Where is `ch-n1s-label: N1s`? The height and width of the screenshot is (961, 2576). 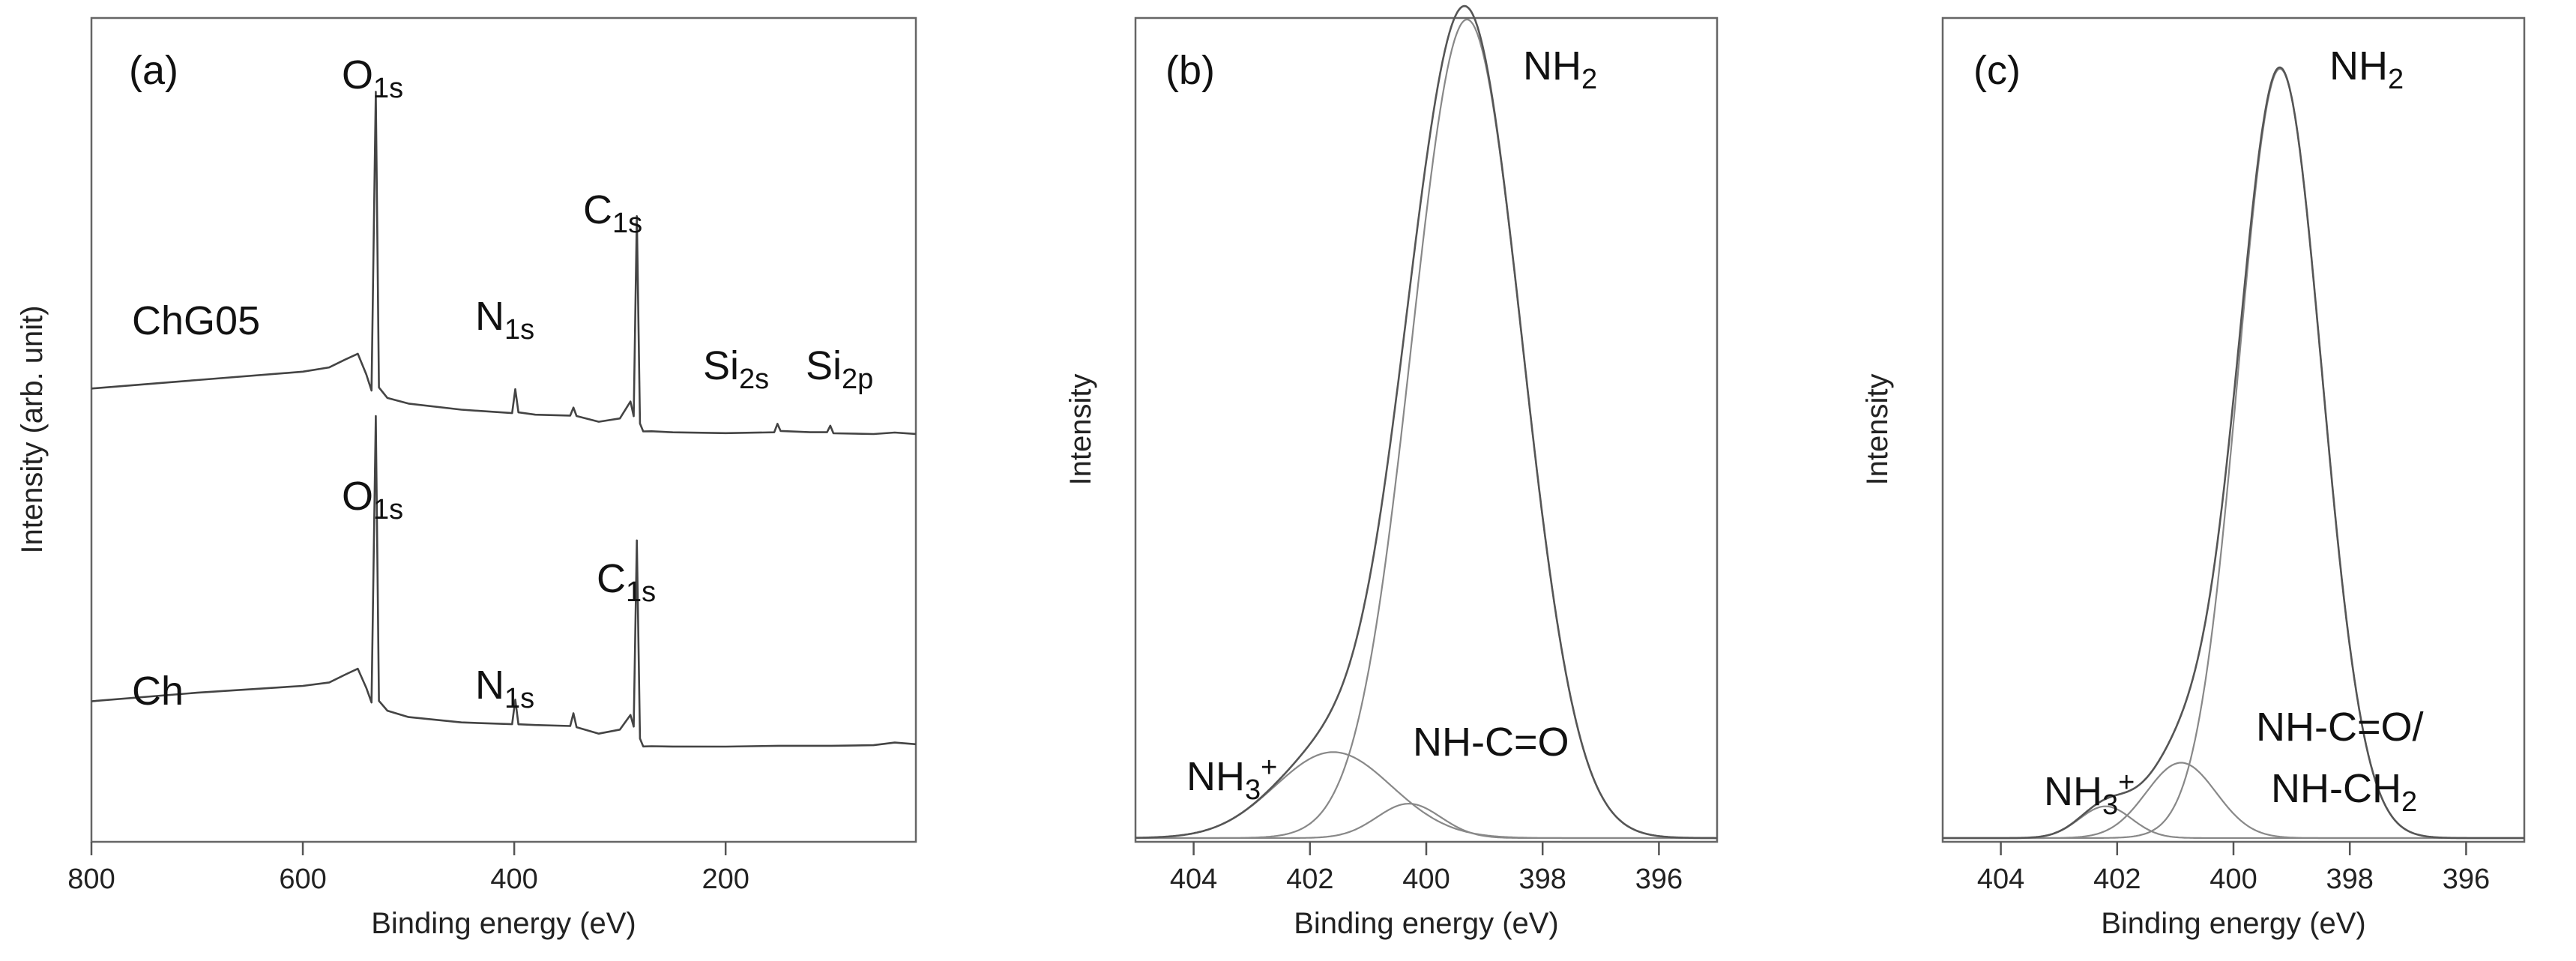
ch-n1s-label: N1s is located at coordinates (505, 688).